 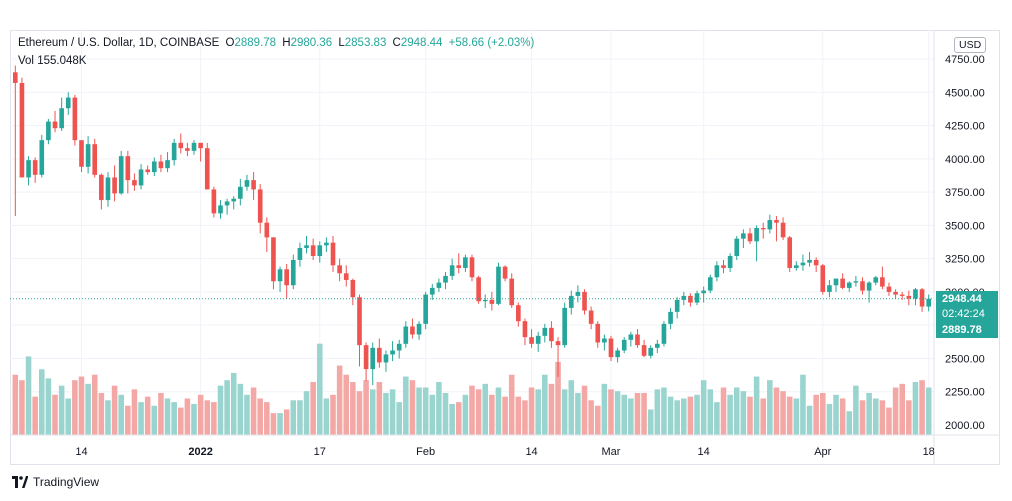 I want to click on y-tick-label: 2250.00, so click(x=965, y=393).